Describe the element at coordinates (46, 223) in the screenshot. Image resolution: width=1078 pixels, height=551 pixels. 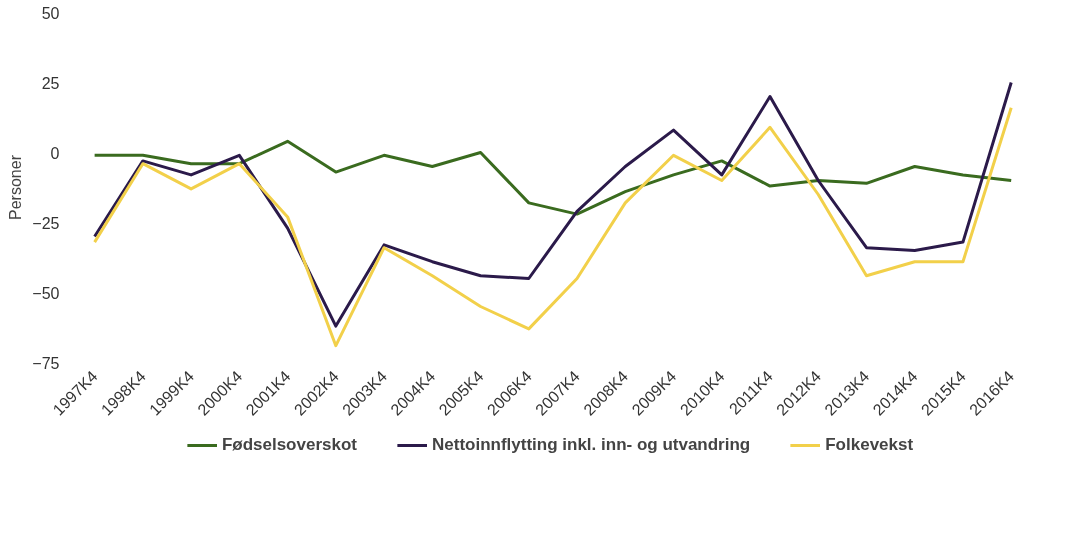
I see `y-tick-label: −25` at that location.